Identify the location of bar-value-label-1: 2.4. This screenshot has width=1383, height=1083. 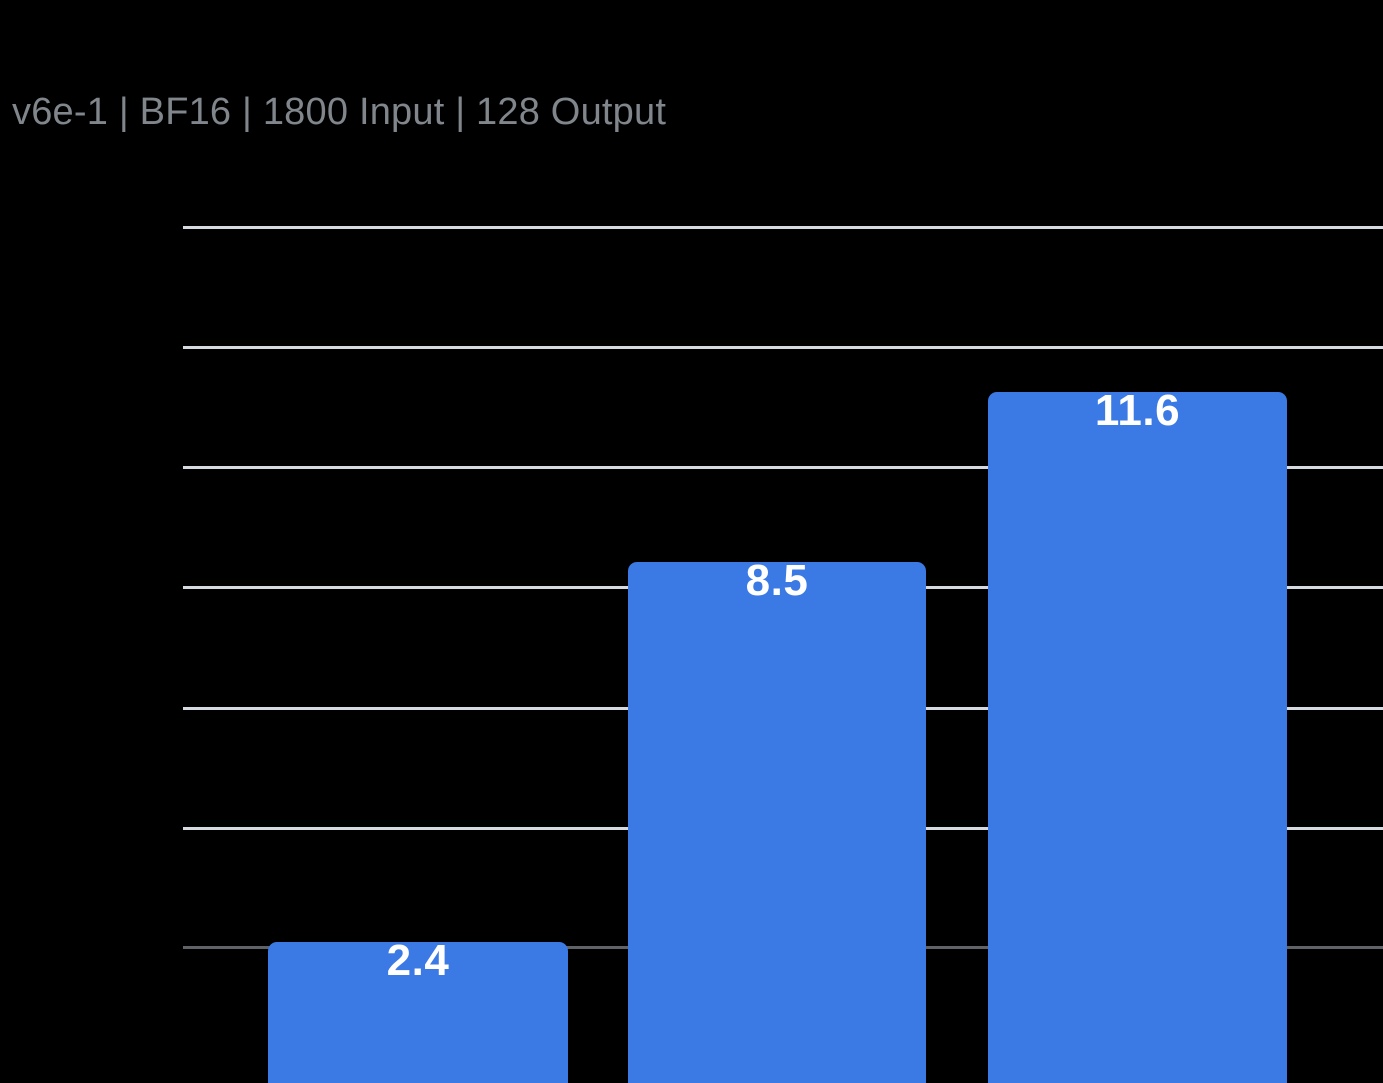
(418, 960).